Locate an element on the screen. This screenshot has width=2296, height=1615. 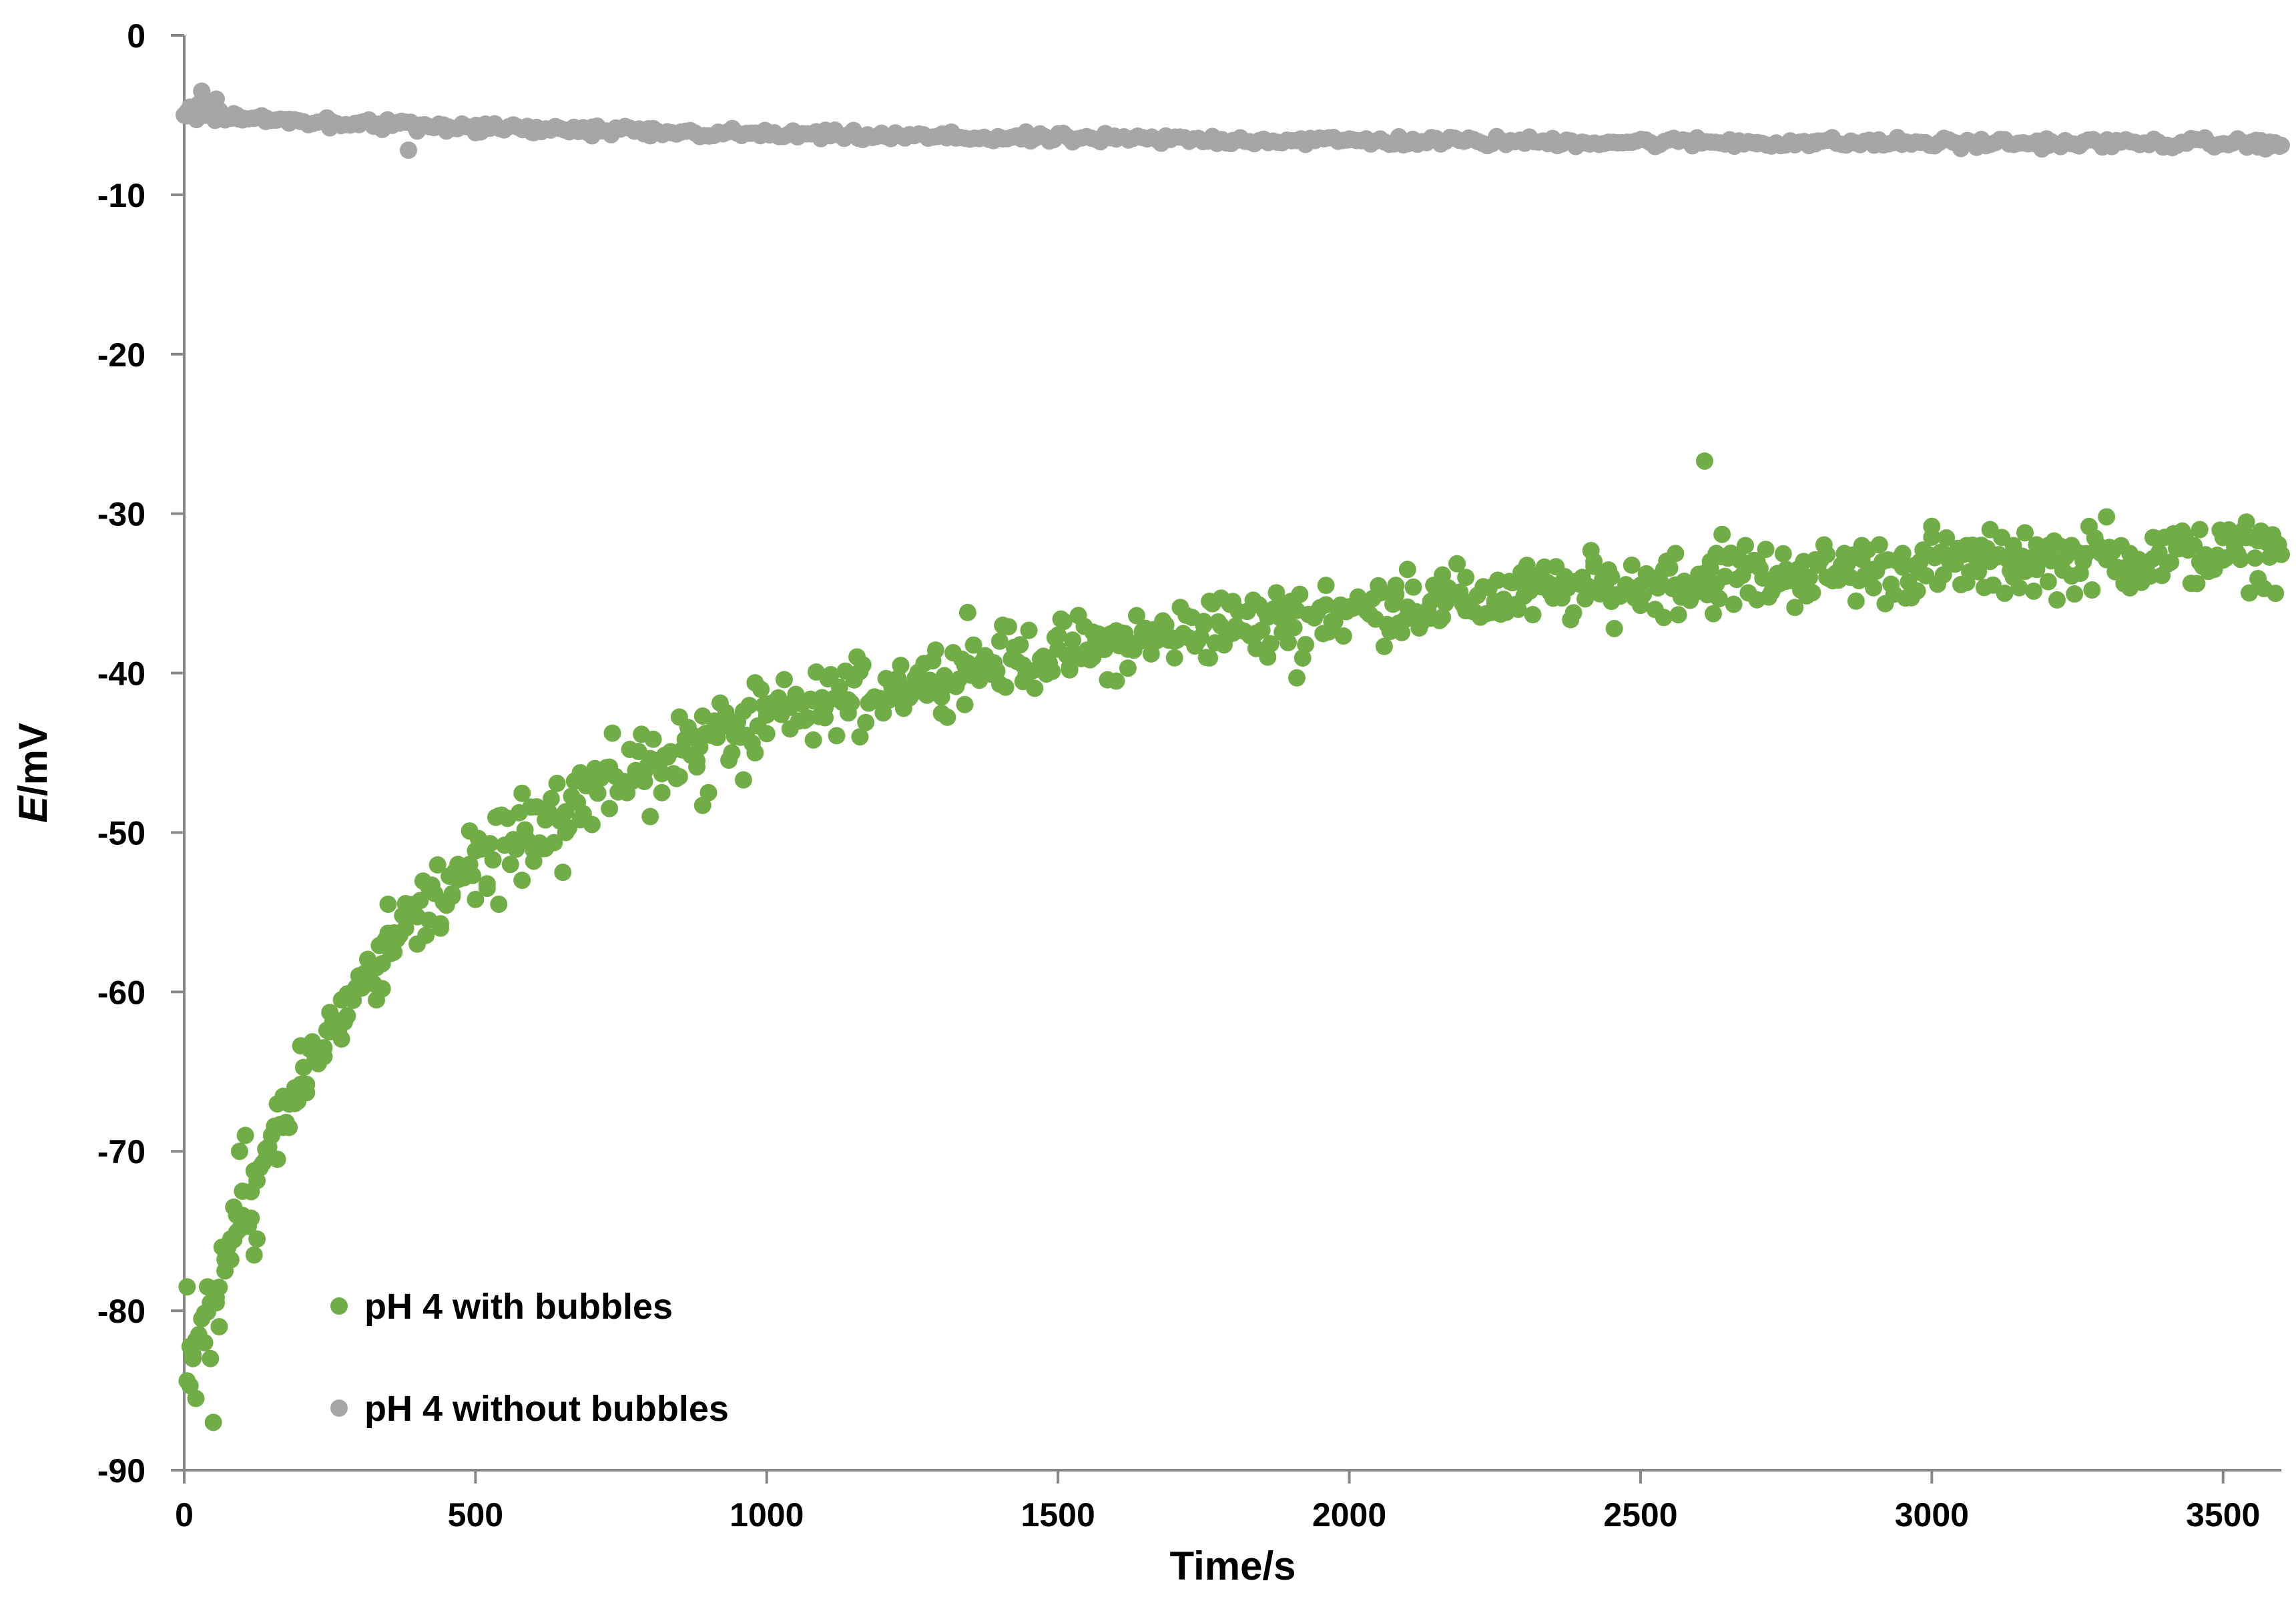
y-tick-label: -70 is located at coordinates (122, 1152).